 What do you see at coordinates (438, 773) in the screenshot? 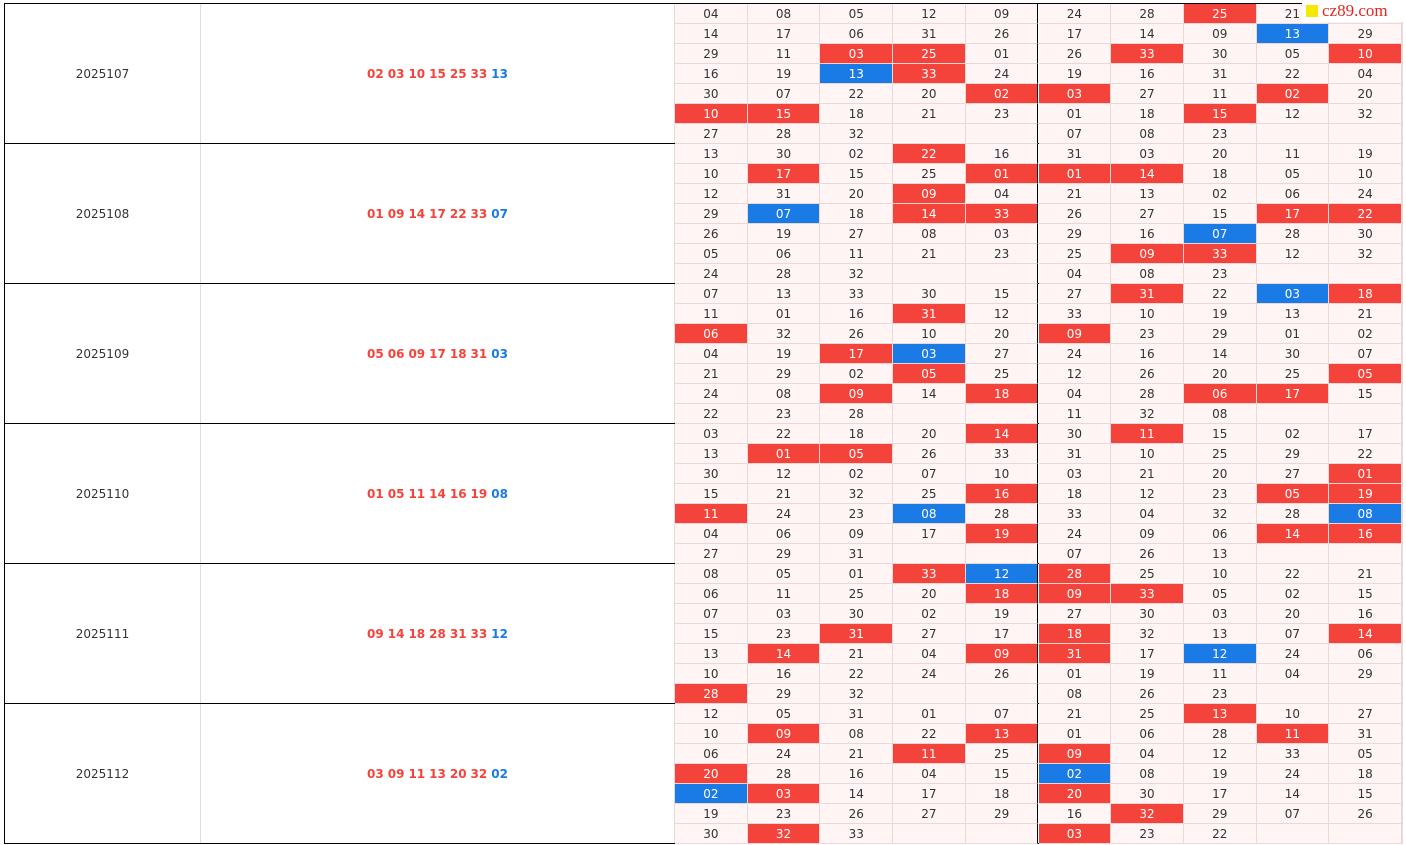
I see `draw-numbers: 03 09 11 13 20 32 02` at bounding box center [438, 773].